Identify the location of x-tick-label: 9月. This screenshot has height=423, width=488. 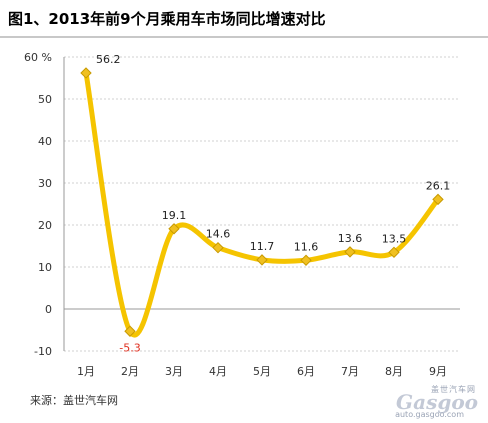
(438, 371).